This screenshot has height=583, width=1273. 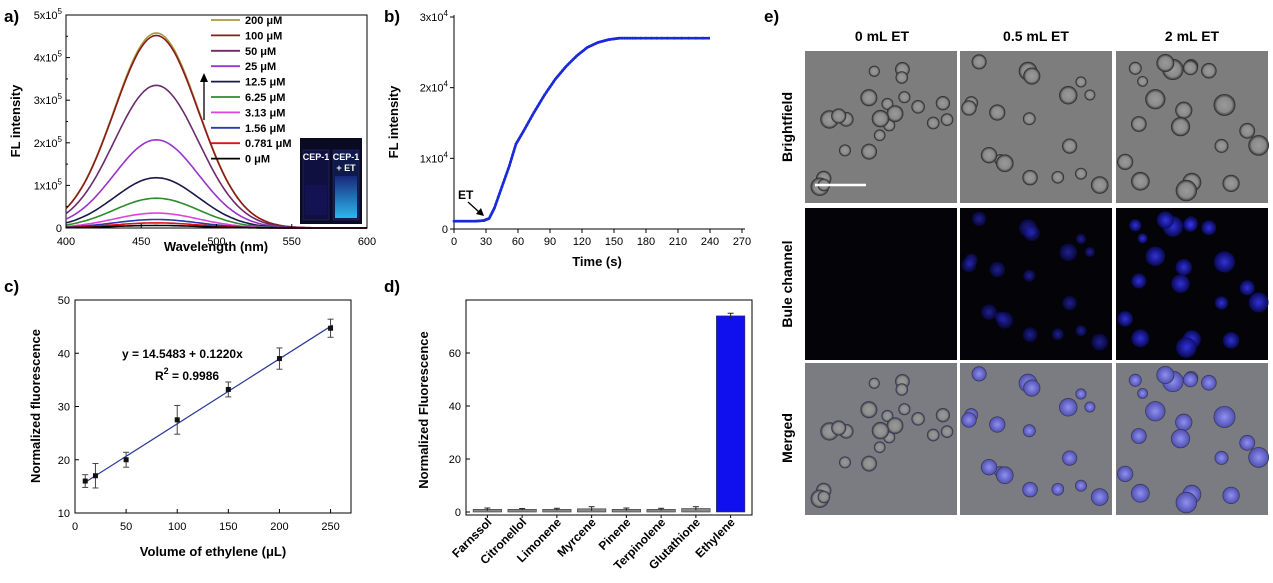 I want to click on panel-b-x-tick-label: 90, so click(x=550, y=242).